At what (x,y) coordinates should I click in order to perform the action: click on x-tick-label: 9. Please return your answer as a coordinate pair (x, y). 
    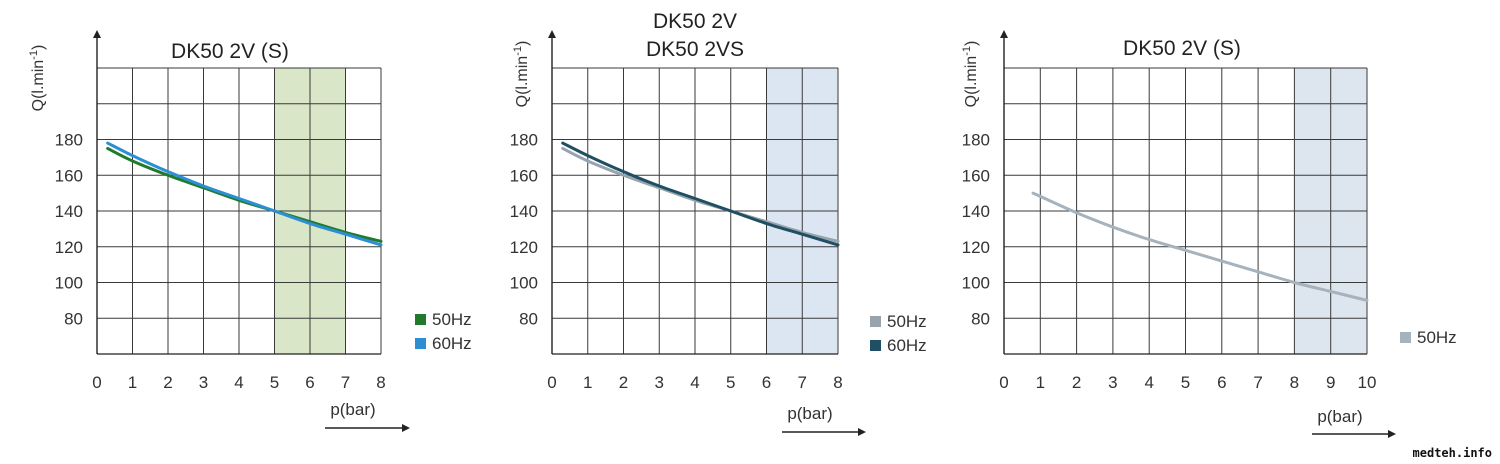
    Looking at the image, I should click on (1330, 382).